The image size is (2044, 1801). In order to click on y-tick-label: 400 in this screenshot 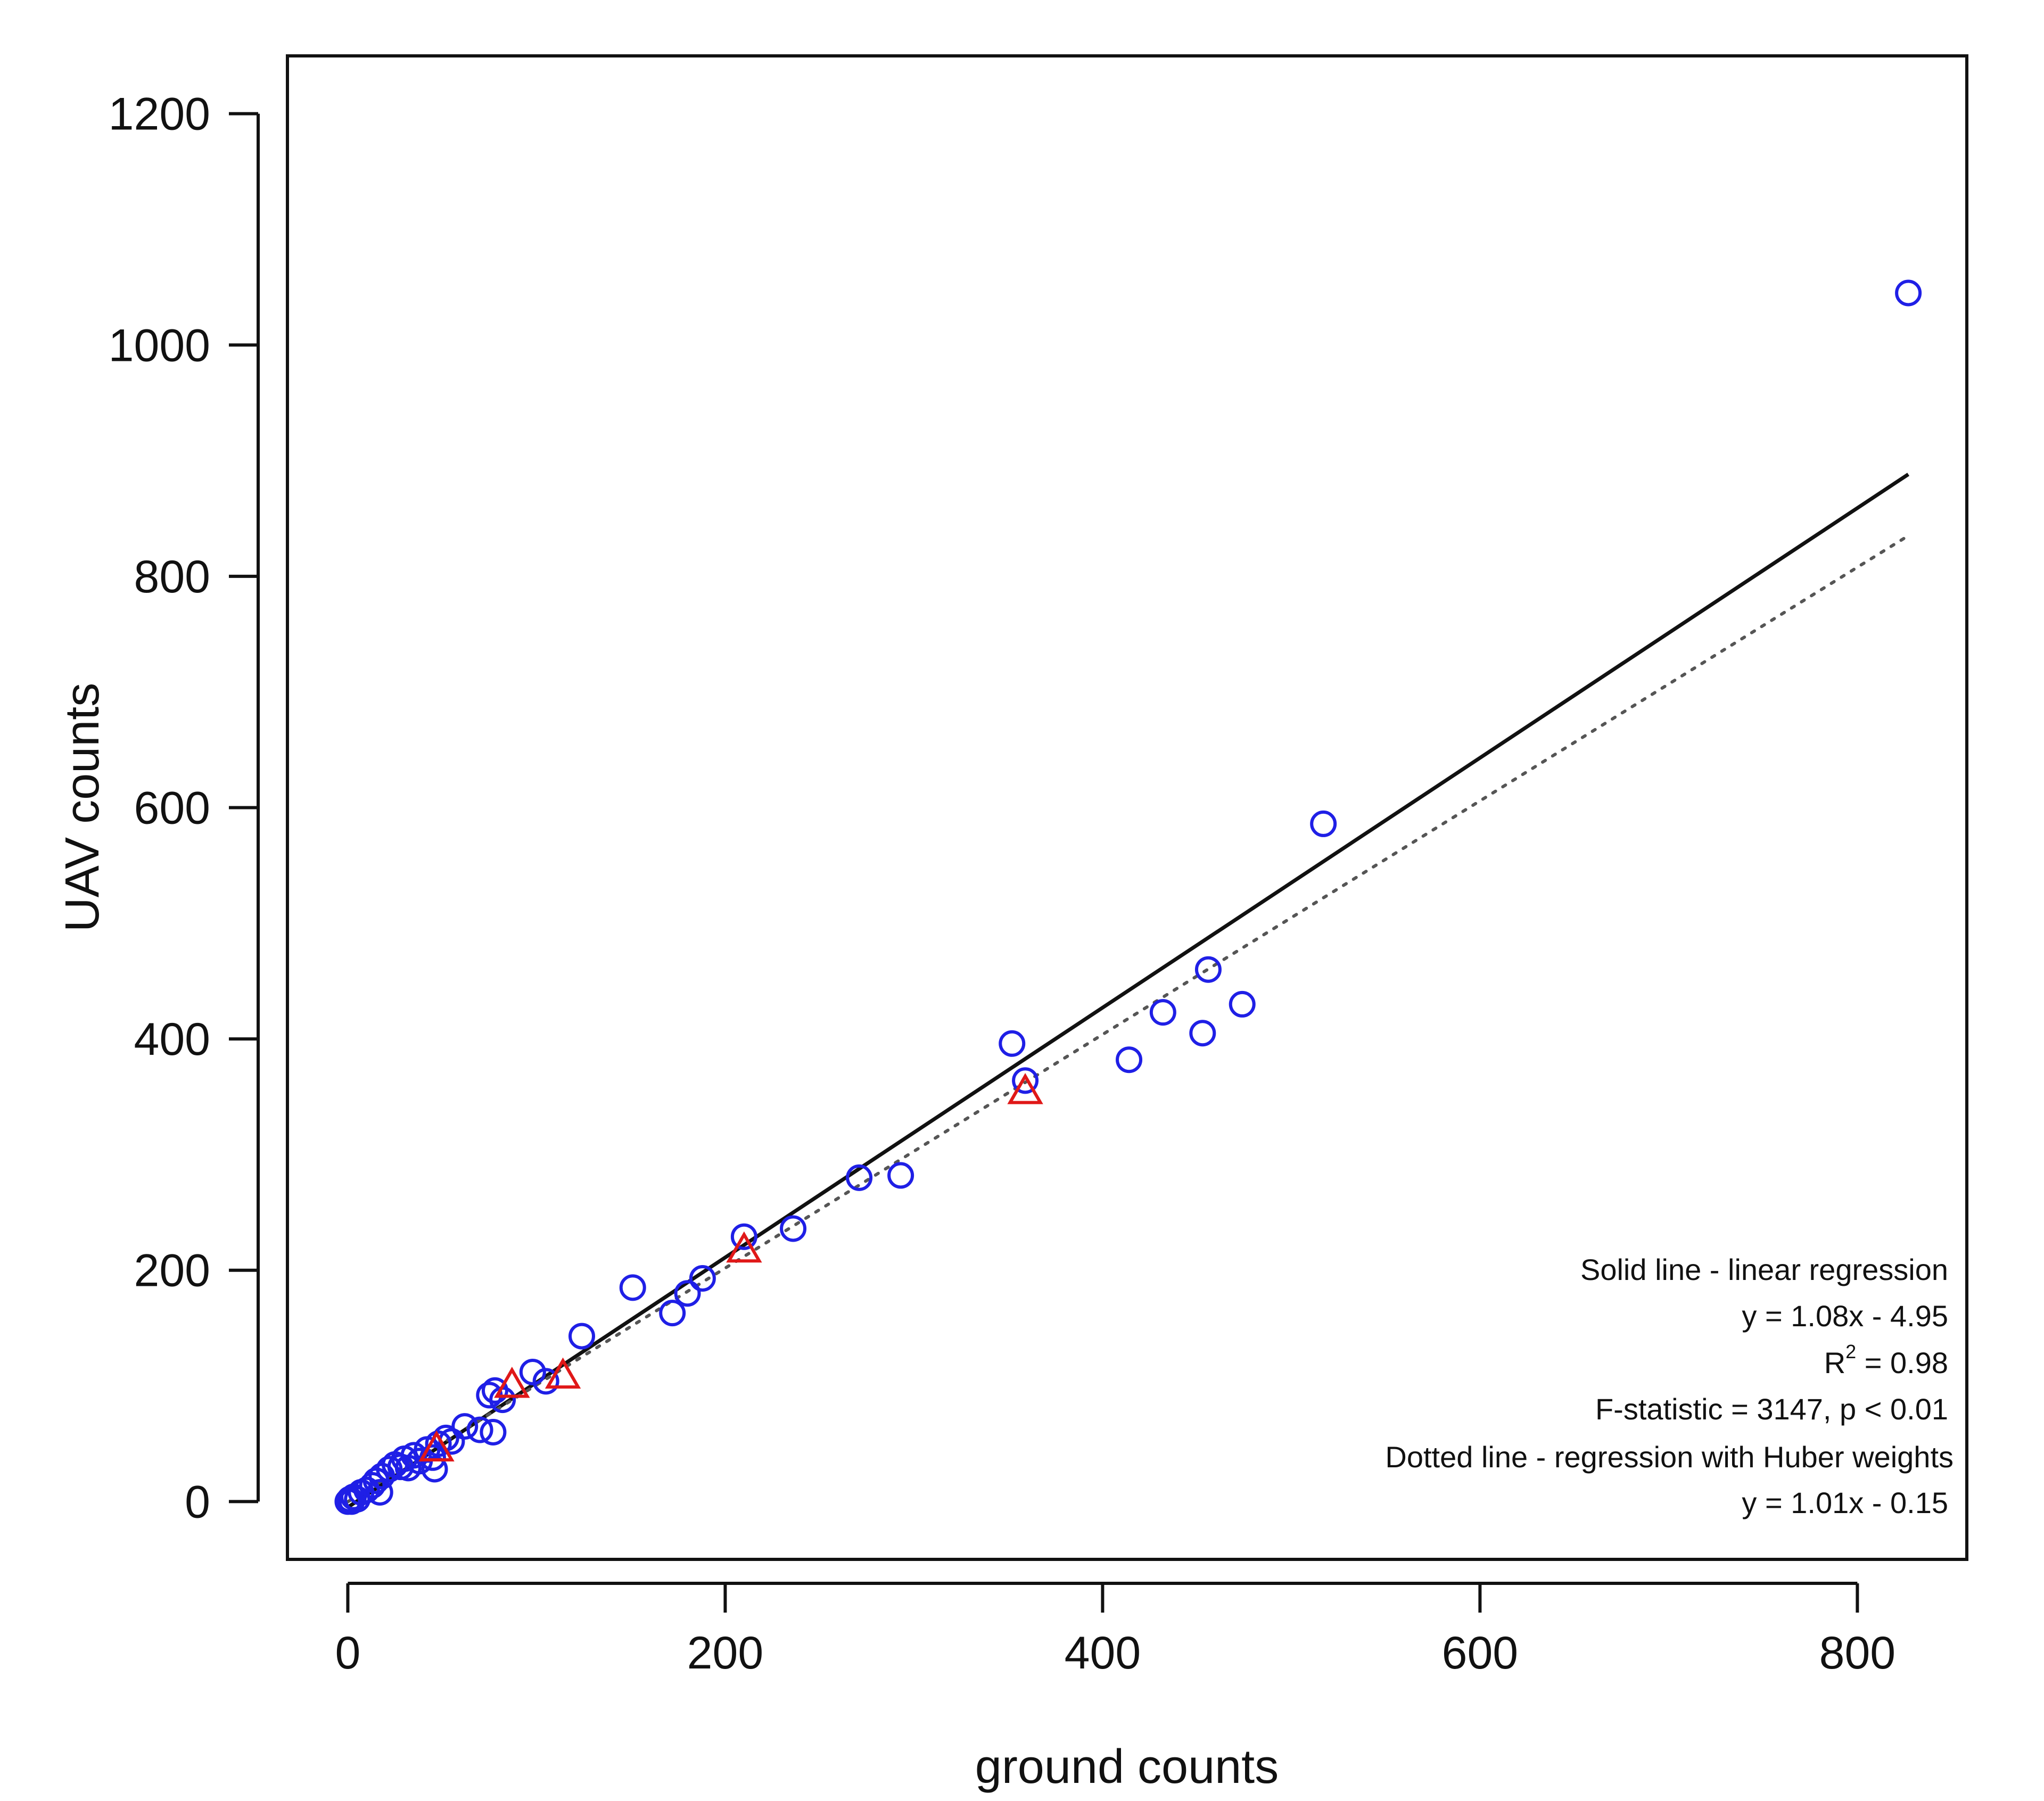, I will do `click(173, 1039)`.